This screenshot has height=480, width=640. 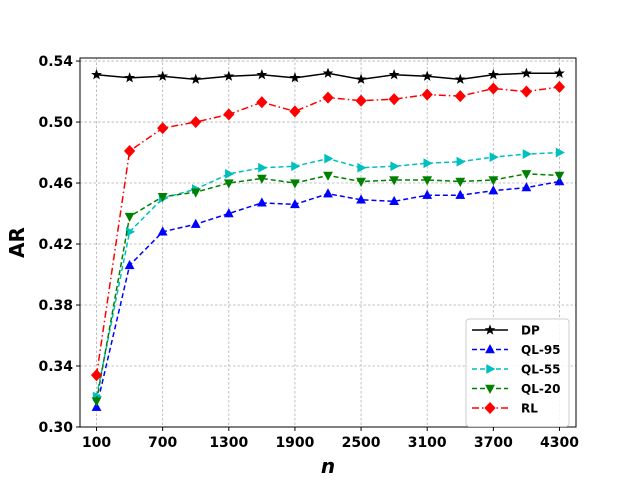 What do you see at coordinates (530, 331) in the screenshot?
I see `legend-label: DP` at bounding box center [530, 331].